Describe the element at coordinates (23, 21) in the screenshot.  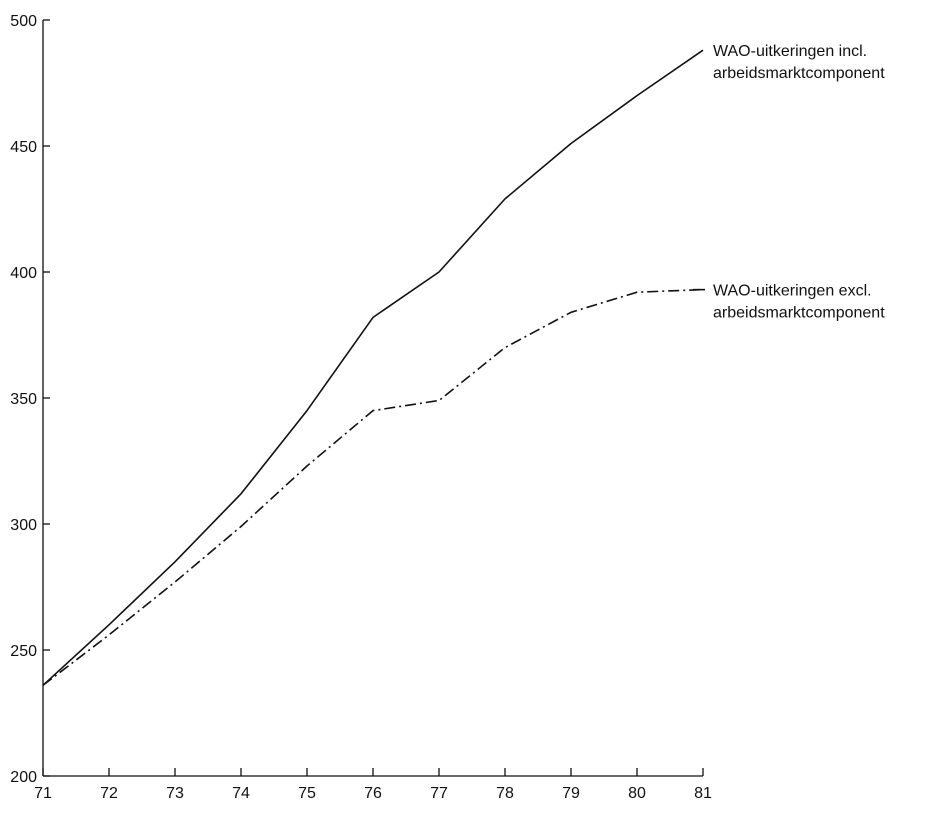
I see `y-tick-label: 500` at that location.